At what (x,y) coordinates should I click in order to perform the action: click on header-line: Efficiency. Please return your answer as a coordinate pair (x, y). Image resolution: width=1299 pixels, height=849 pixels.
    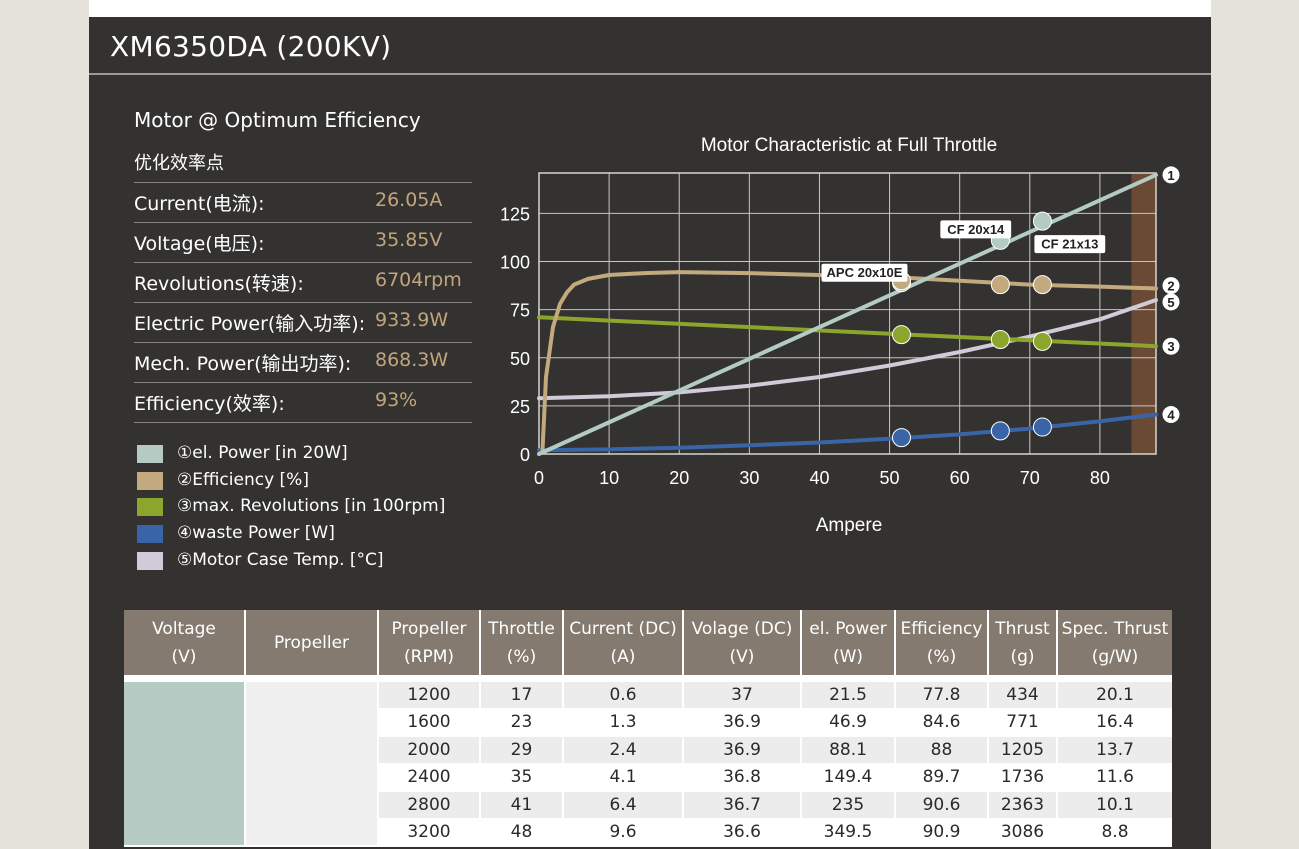
    Looking at the image, I should click on (941, 628).